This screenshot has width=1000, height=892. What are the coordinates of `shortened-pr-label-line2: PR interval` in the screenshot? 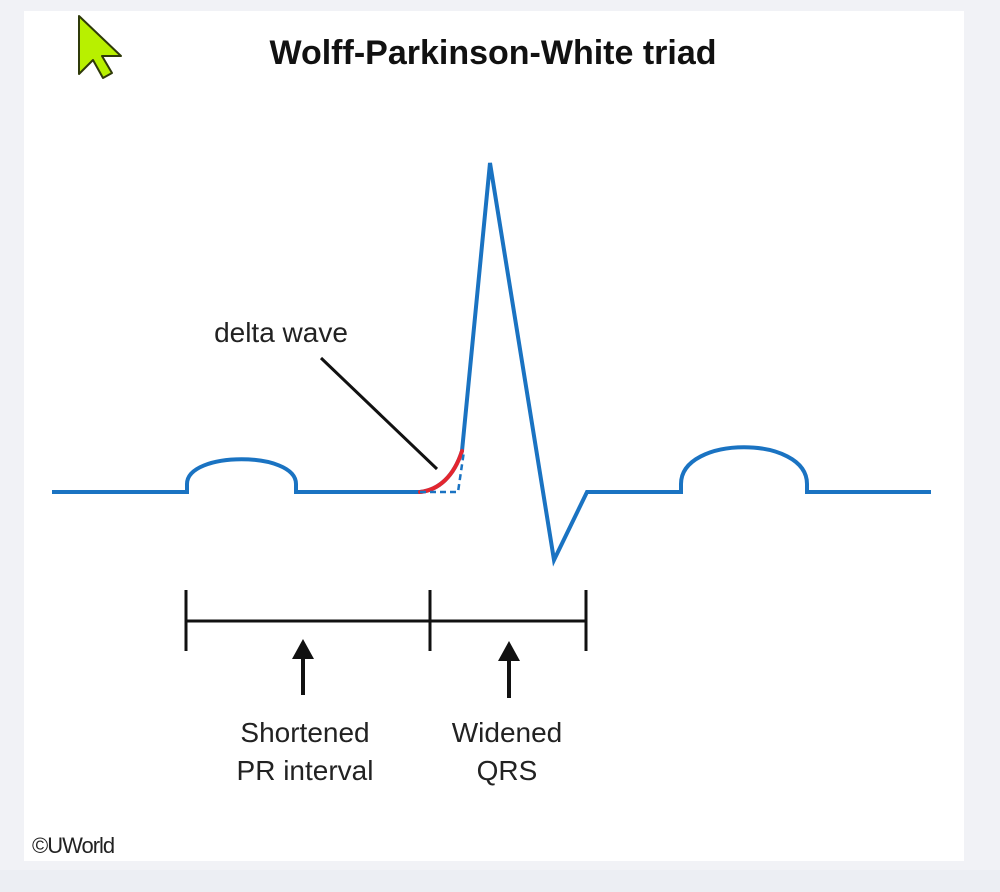 It's located at (305, 770).